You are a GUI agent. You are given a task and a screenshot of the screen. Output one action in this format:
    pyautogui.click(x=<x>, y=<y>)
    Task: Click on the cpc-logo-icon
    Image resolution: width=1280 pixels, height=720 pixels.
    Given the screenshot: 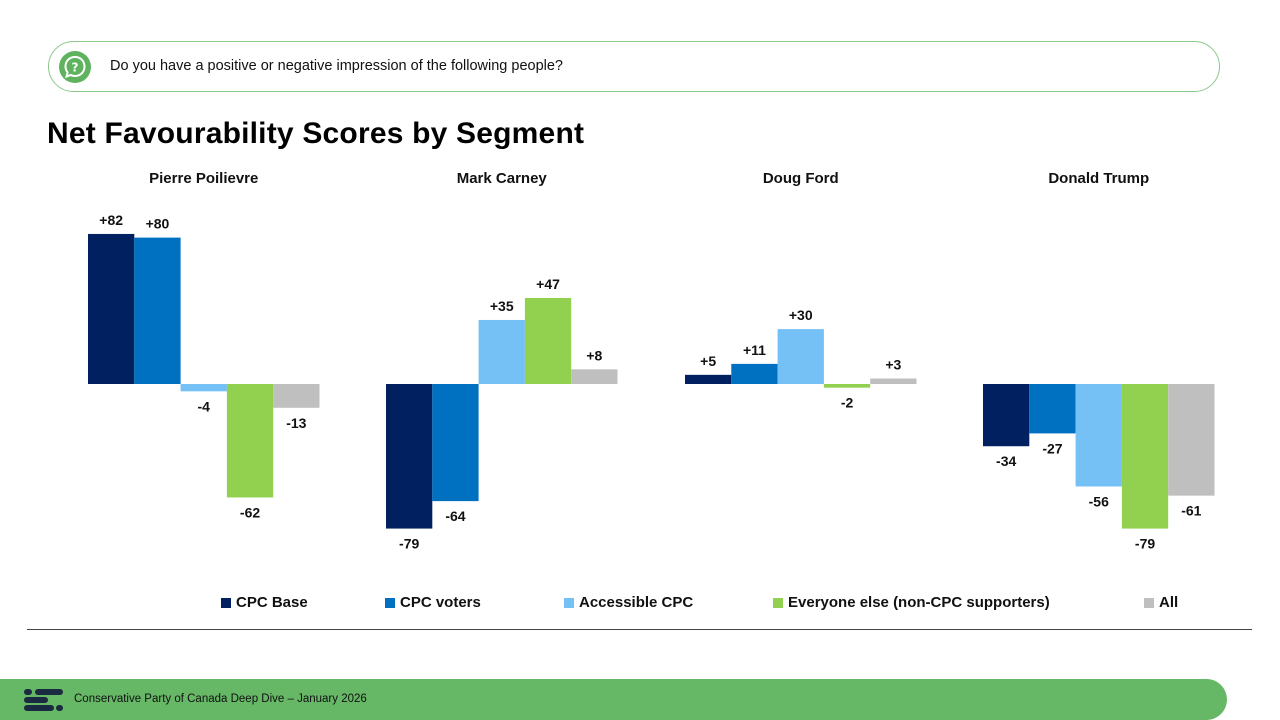 What is the action you would take?
    pyautogui.click(x=43, y=700)
    